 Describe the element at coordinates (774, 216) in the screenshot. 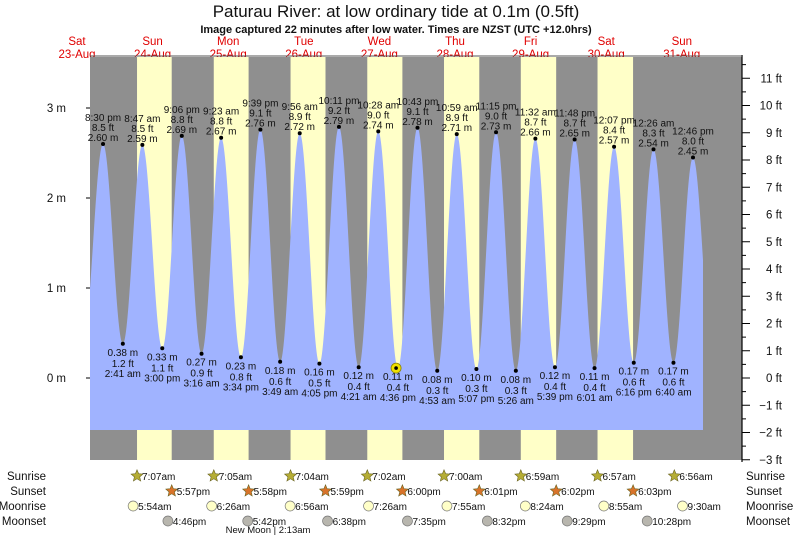

I see `y-right-tick-label: 6 ft` at that location.